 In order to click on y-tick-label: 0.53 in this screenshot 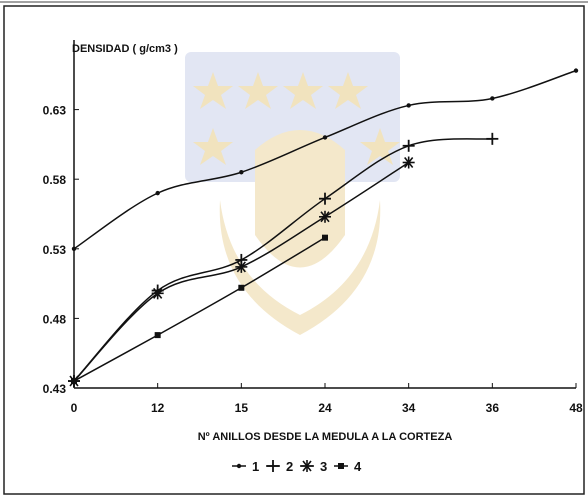, I will do `click(55, 250)`.